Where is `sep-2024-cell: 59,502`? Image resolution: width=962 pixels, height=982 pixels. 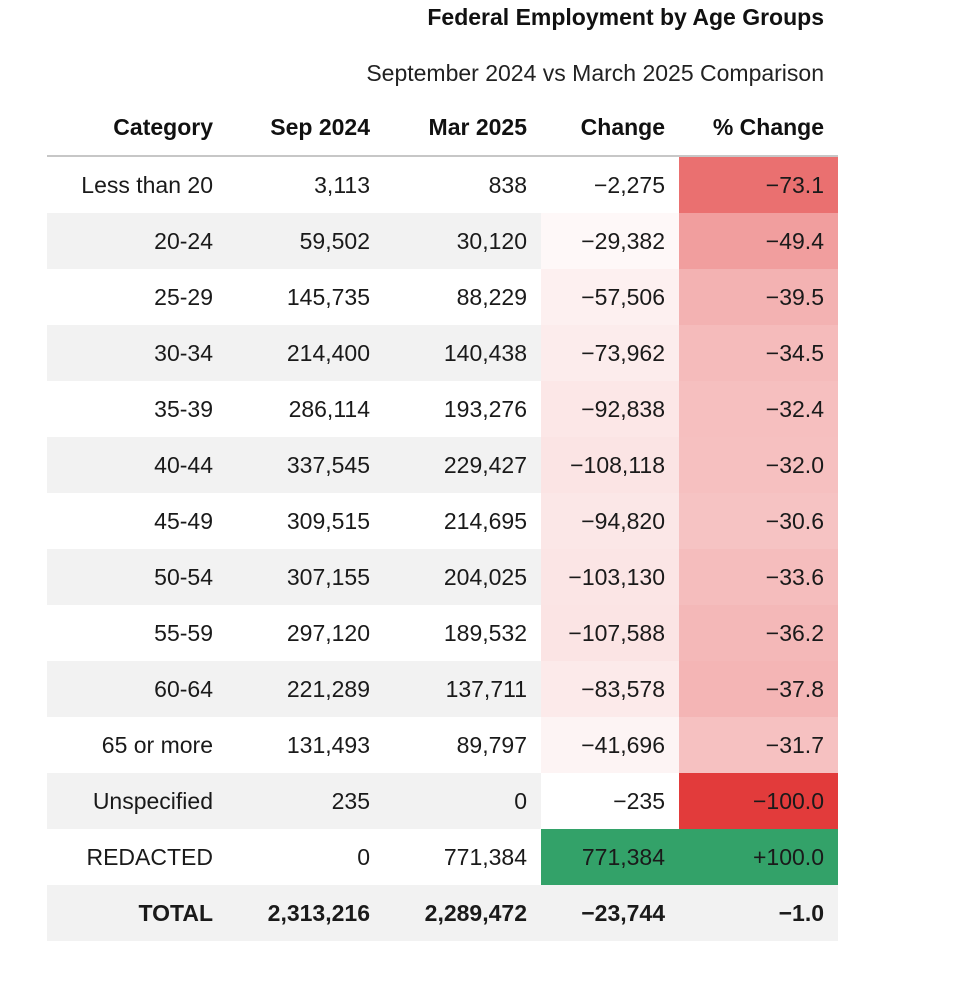 sep-2024-cell: 59,502 is located at coordinates (305, 241).